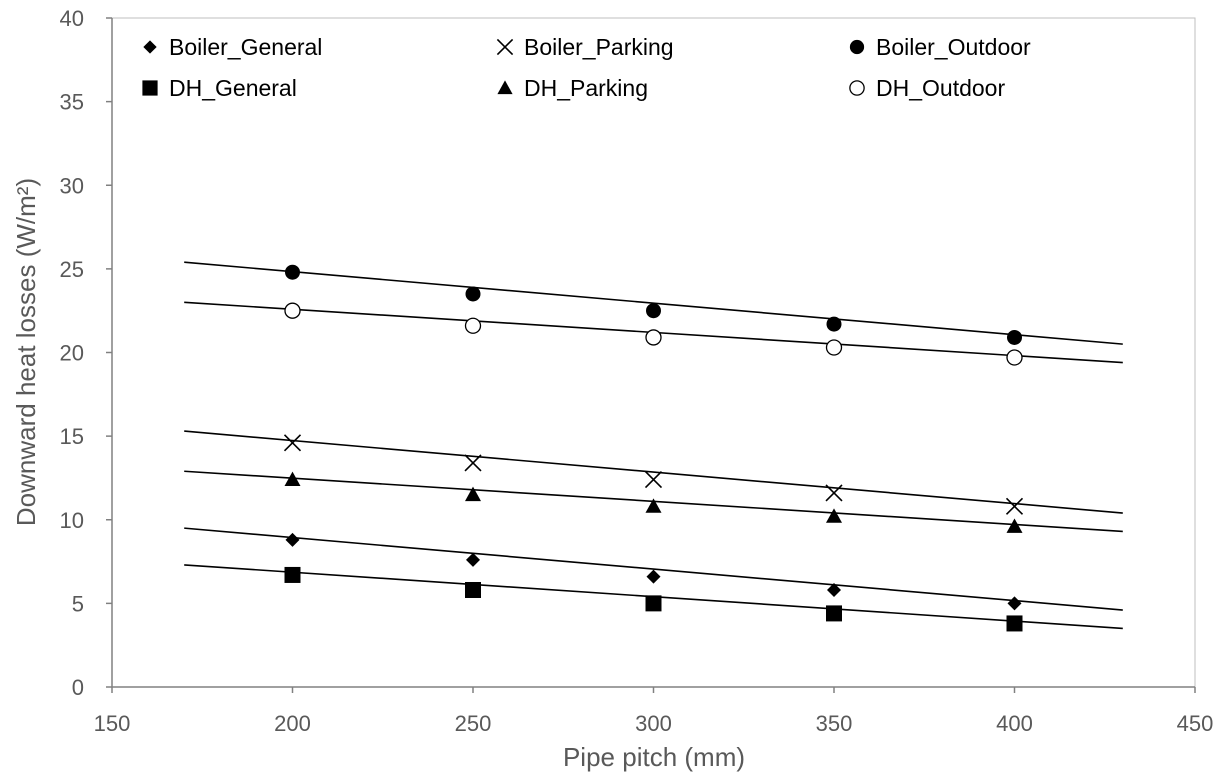  I want to click on legend-label-boiler-general: Boiler_General, so click(245, 47).